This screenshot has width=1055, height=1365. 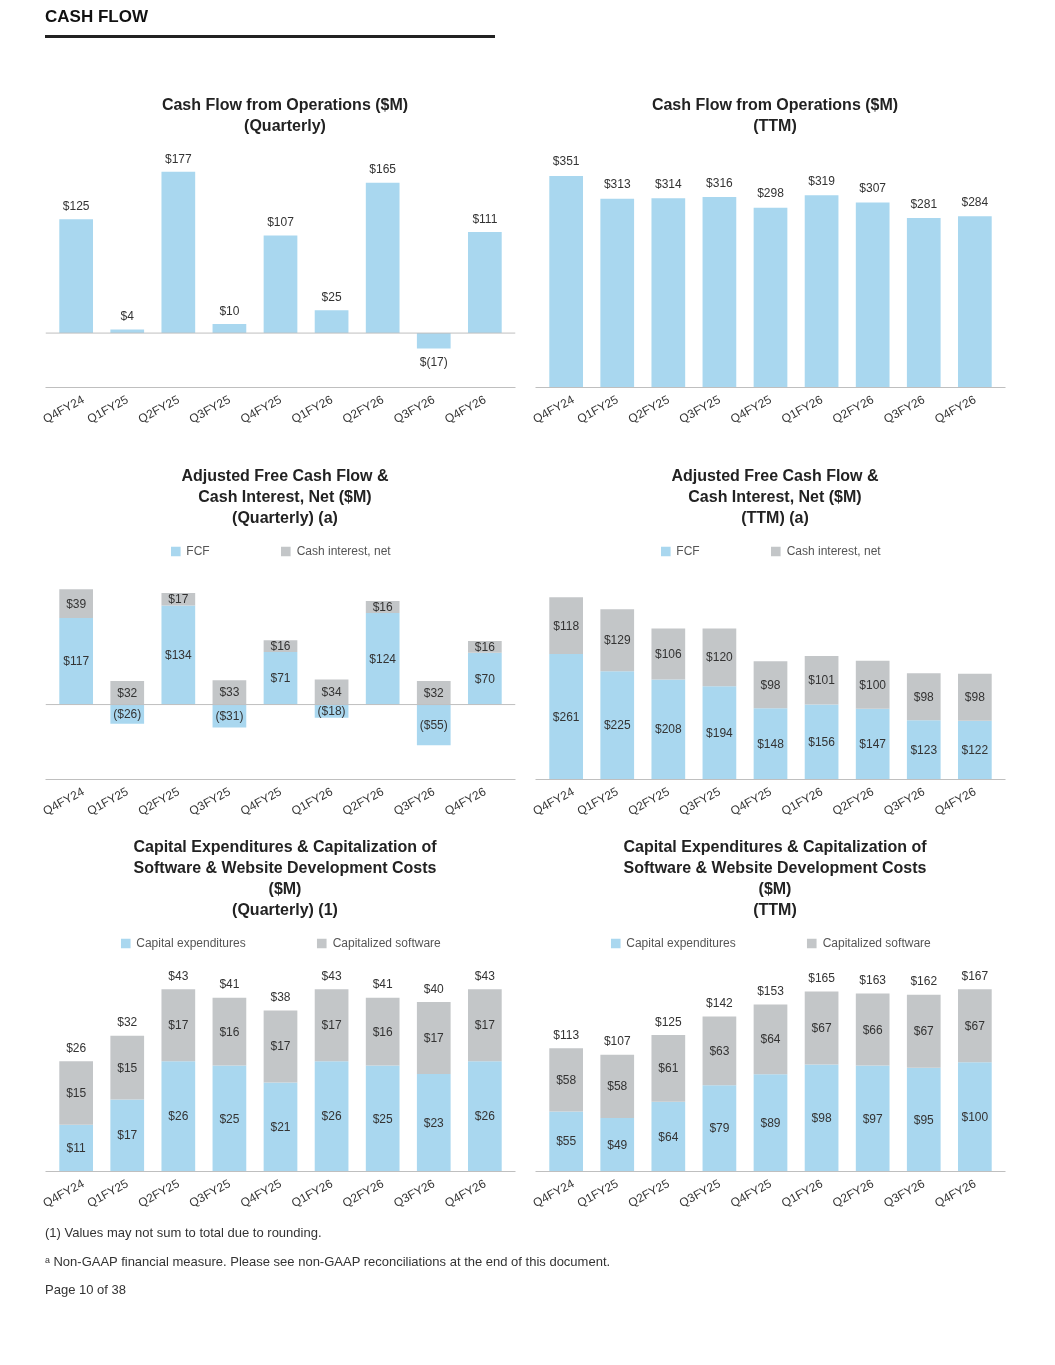 I want to click on text: (1) Values may not sum to total due to rounding., so click(x=183, y=1233).